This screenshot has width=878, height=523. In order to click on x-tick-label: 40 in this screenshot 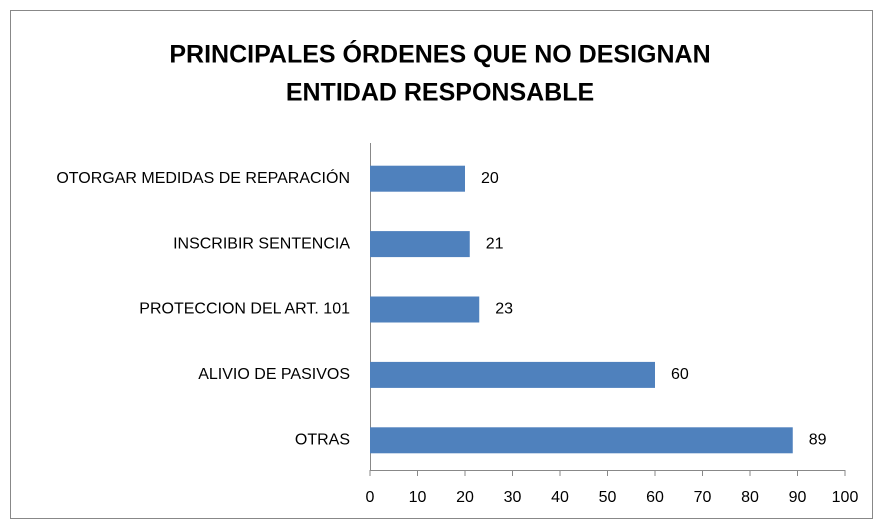, I will do `click(560, 497)`.